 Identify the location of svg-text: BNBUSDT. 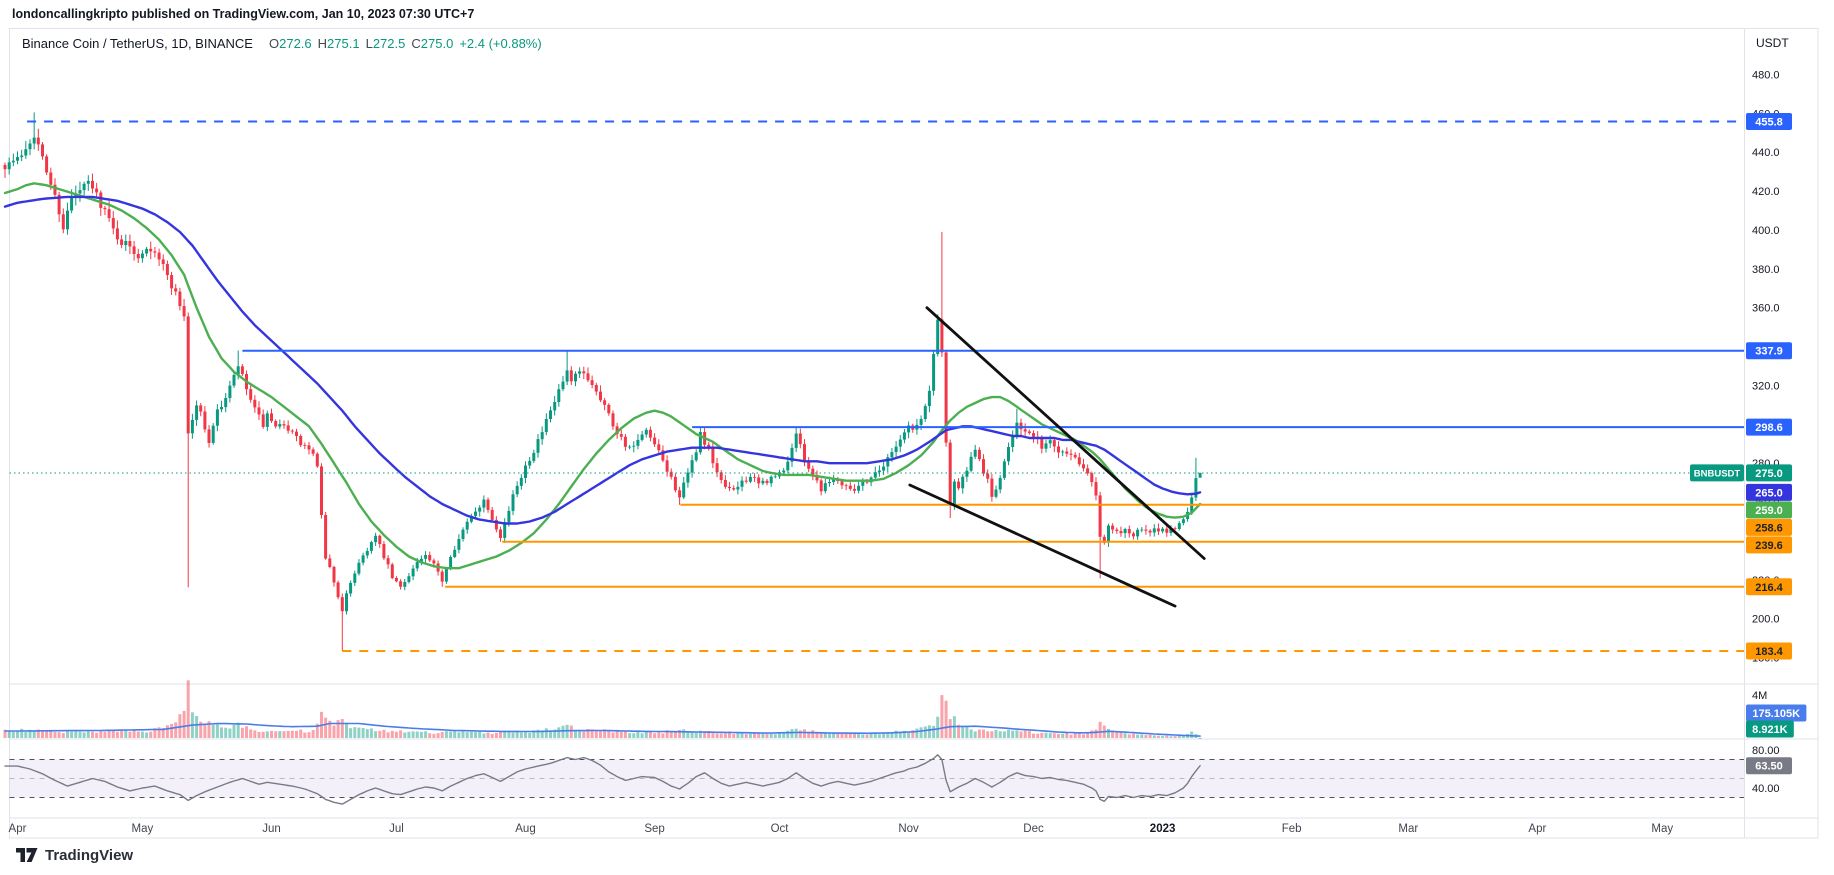
(1717, 473).